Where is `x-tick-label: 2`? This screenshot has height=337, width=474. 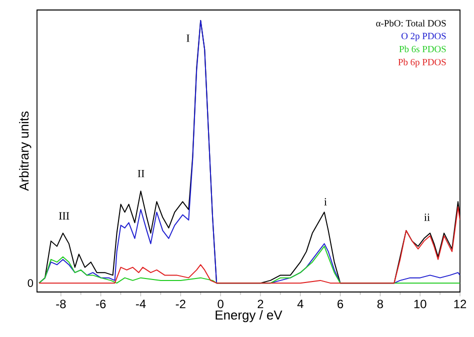
x-tick-label: 2 is located at coordinates (261, 304).